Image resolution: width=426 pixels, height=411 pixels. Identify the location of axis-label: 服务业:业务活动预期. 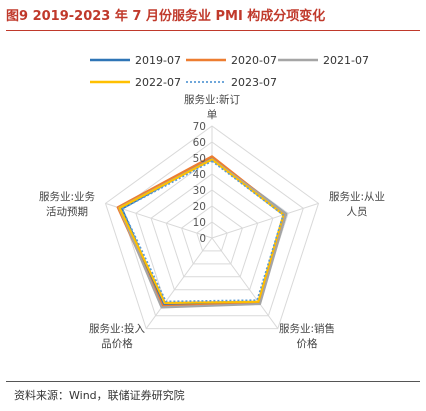
(67, 204).